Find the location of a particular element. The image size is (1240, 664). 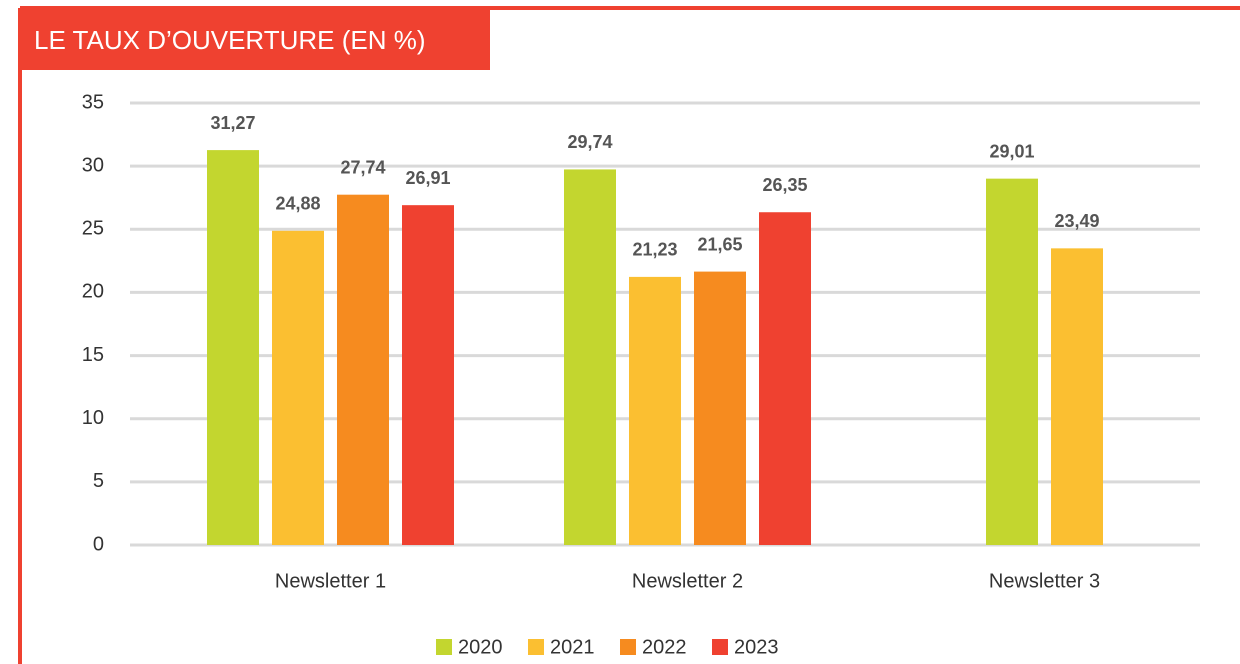

chart-title: LE TAUX D’OUVERTURE (EN %) is located at coordinates (230, 40).